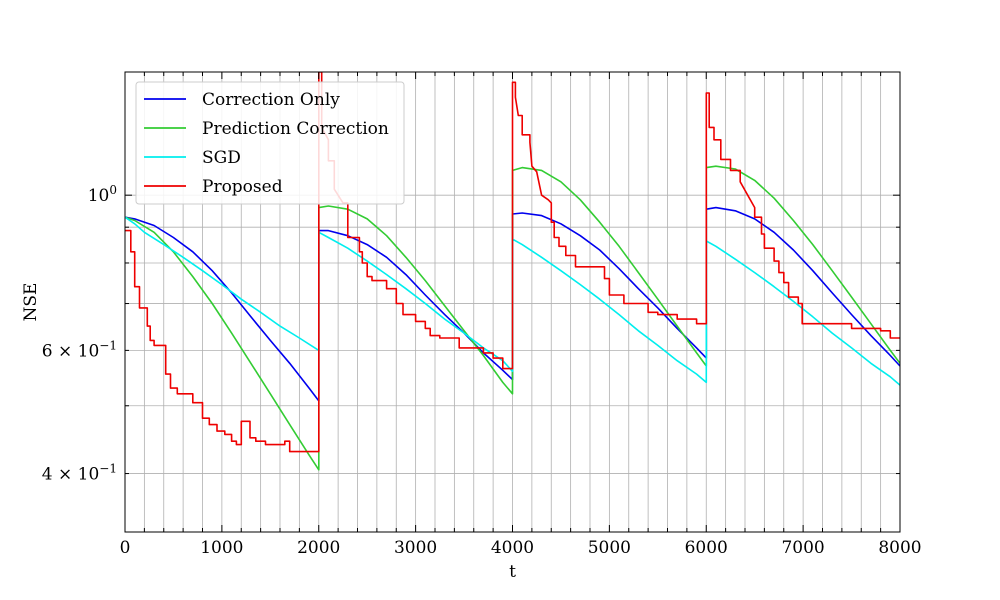 The height and width of the screenshot is (600, 1000). Describe the element at coordinates (512, 572) in the screenshot. I see `x-axis-label: t` at that location.